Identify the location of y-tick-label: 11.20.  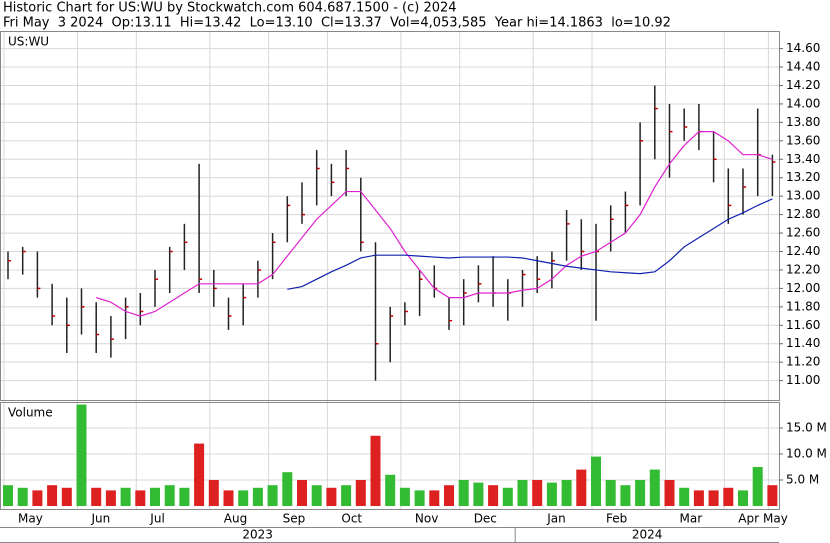
(803, 362).